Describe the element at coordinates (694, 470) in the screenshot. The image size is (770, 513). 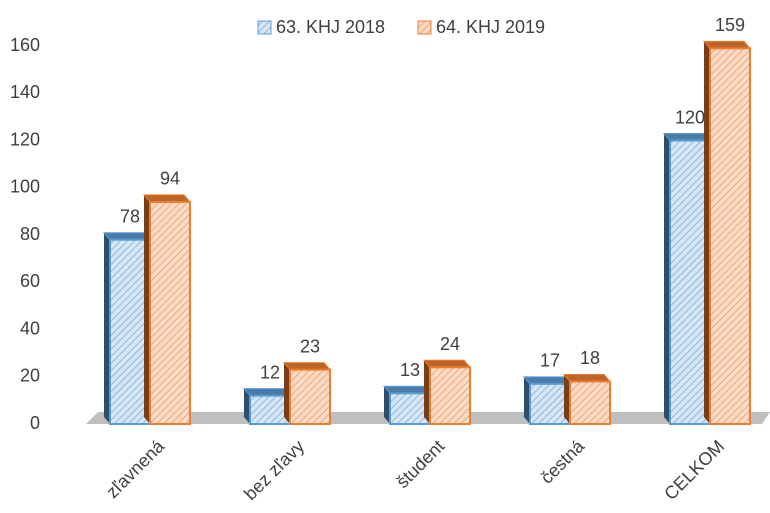
I see `x-tick-label: CELKOM` at that location.